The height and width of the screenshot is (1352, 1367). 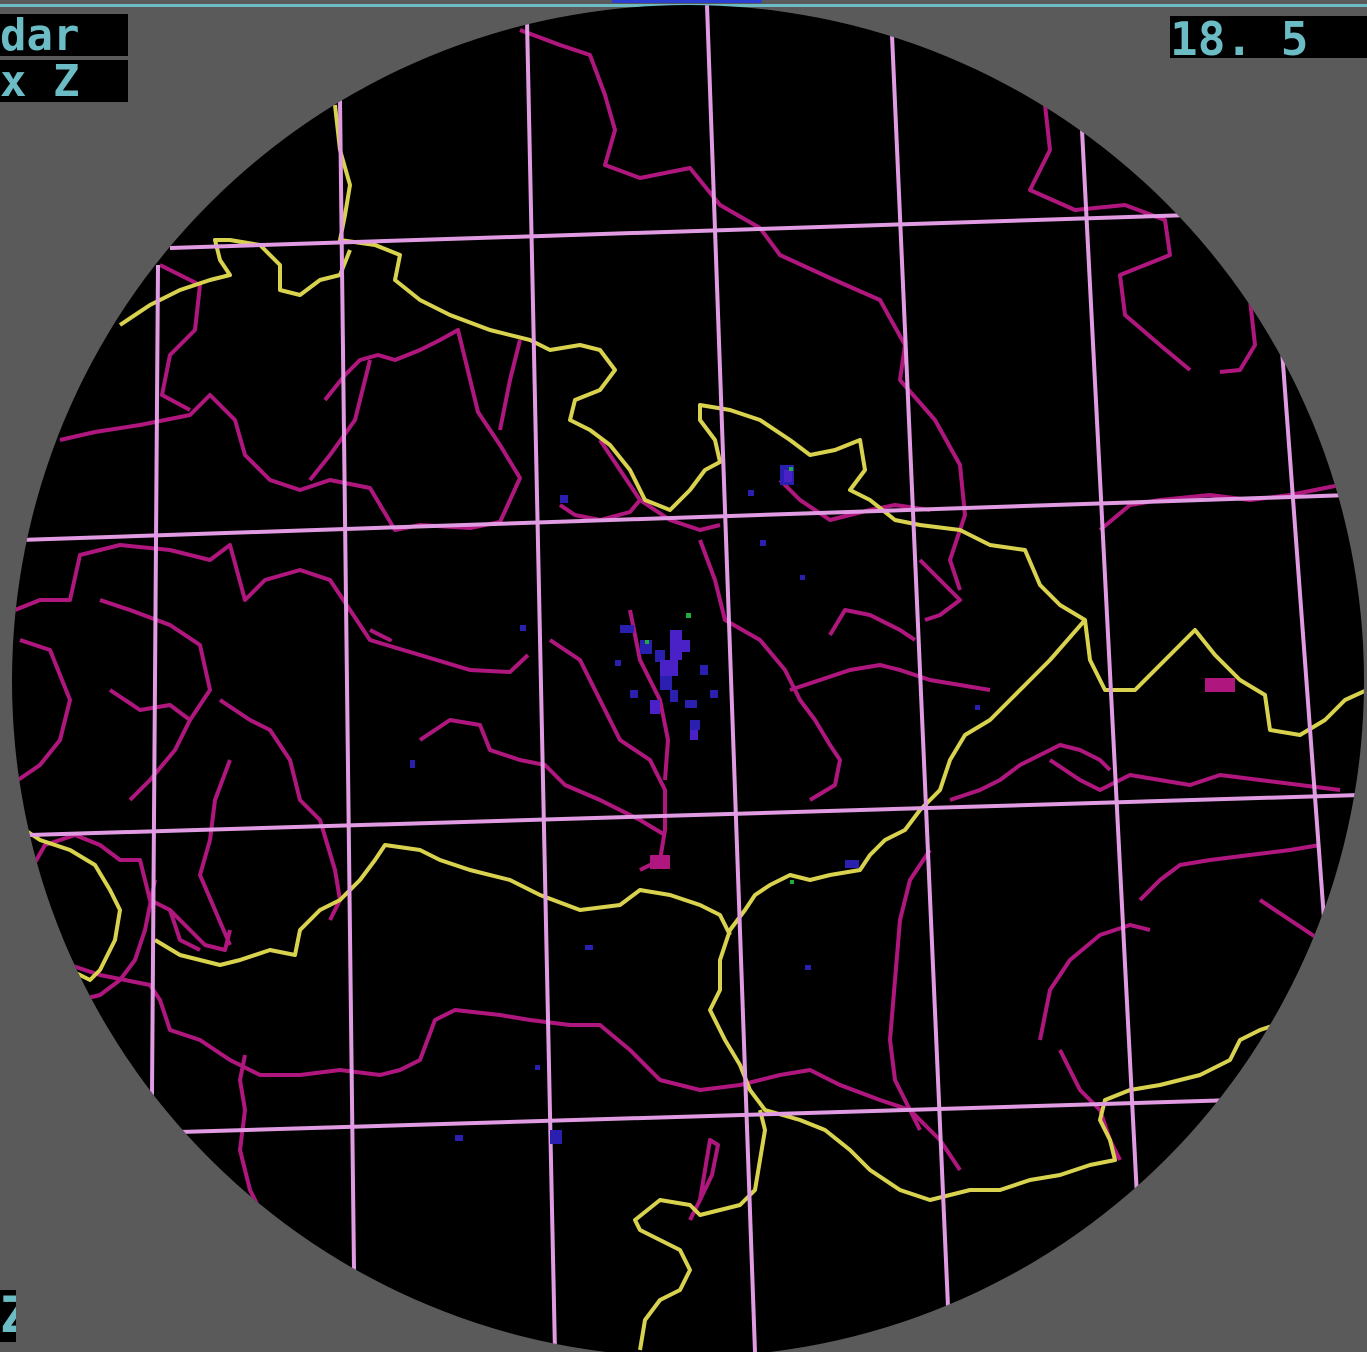 What do you see at coordinates (64, 35) in the screenshot?
I see `product-label: dar` at bounding box center [64, 35].